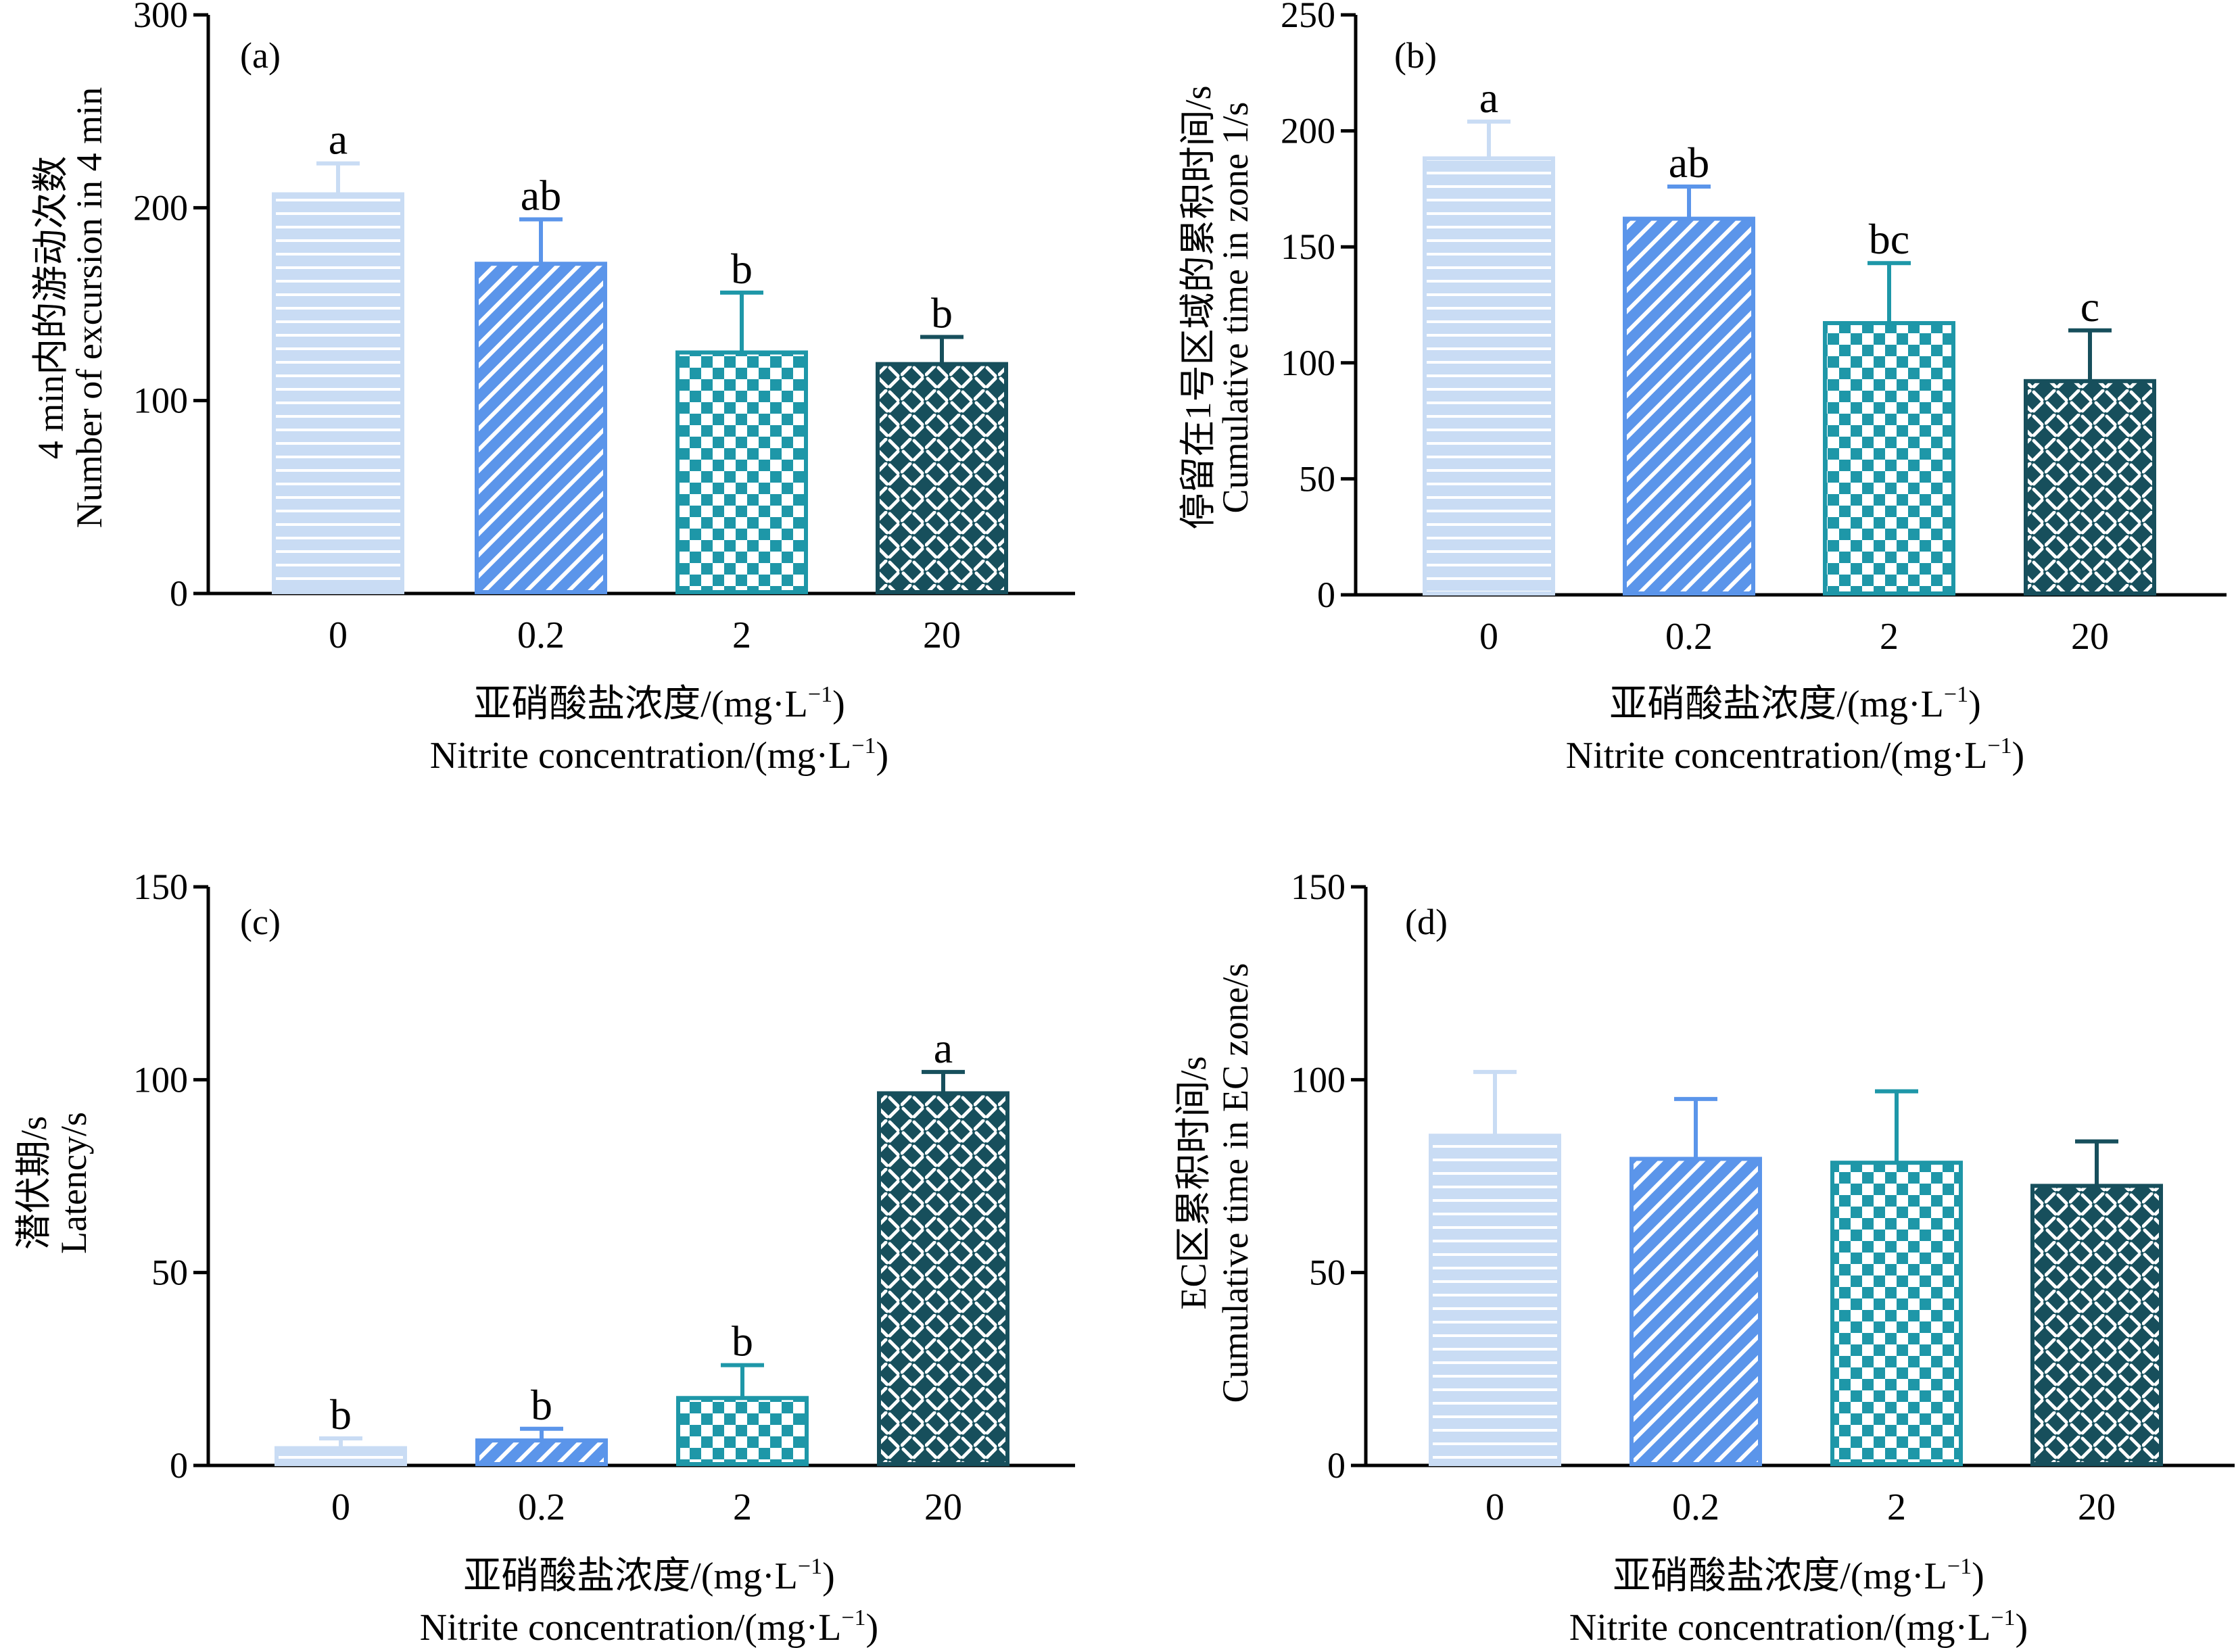 The width and height of the screenshot is (2236, 1652). What do you see at coordinates (1235, 1183) in the screenshot?
I see `panel-d-ylabel-en: Cumulative time in EC zone/s` at bounding box center [1235, 1183].